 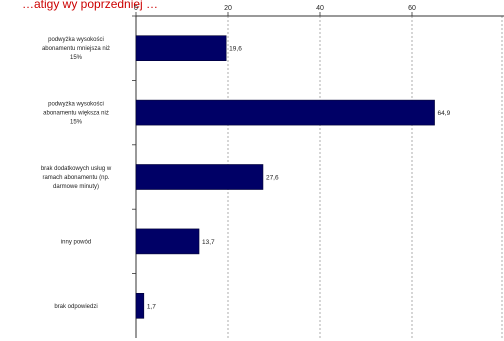 I want to click on category-label-line: brak odpowiedzi, so click(x=75, y=307).